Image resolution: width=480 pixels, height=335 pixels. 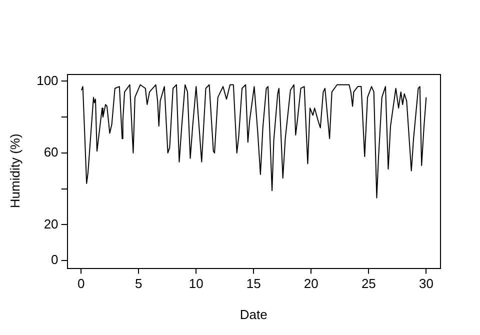 What do you see at coordinates (311, 284) in the screenshot?
I see `x-tick-label: 20` at bounding box center [311, 284].